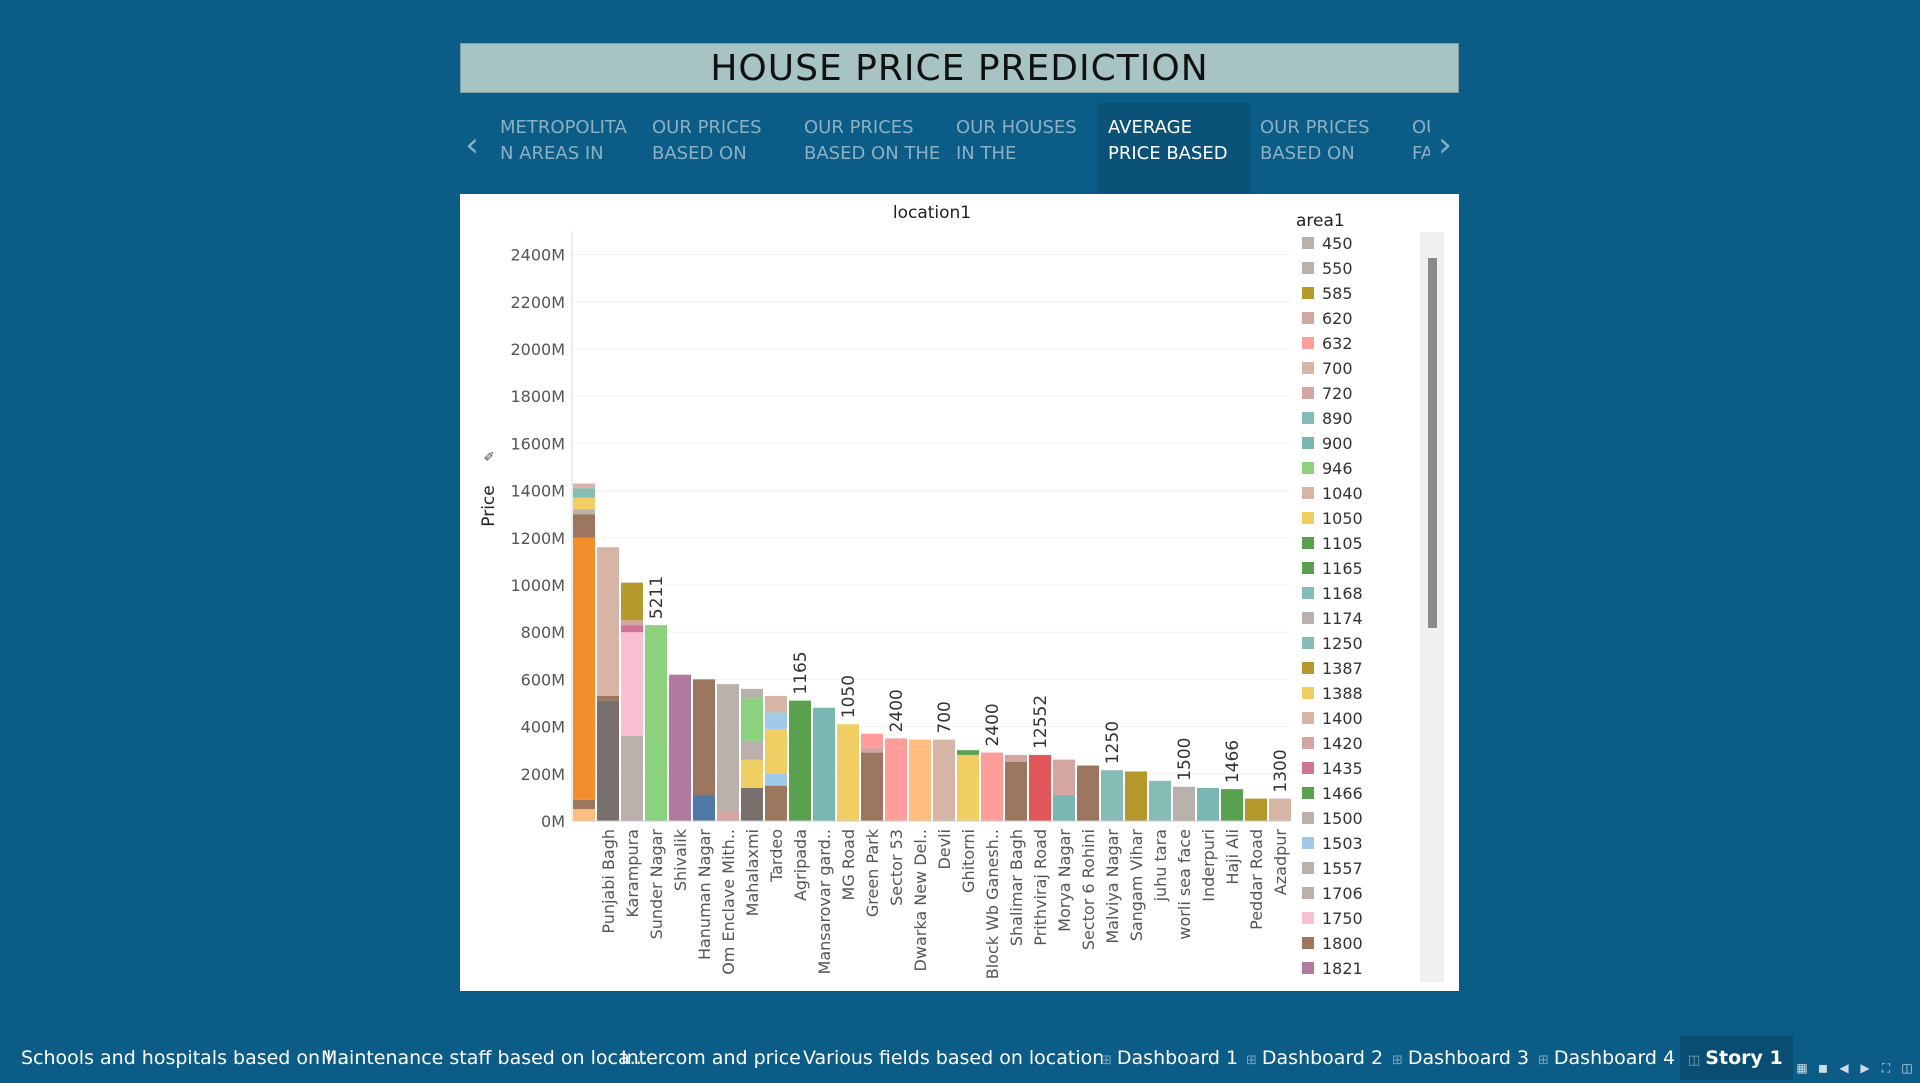 This screenshot has width=1920, height=1083. I want to click on legend-item-label: 1706, so click(1342, 893).